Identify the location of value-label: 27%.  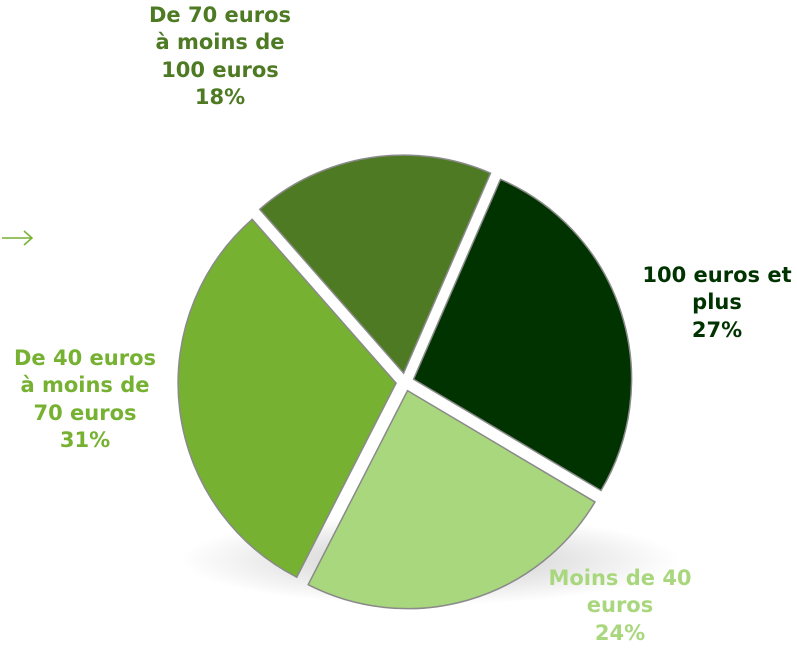
(717, 329).